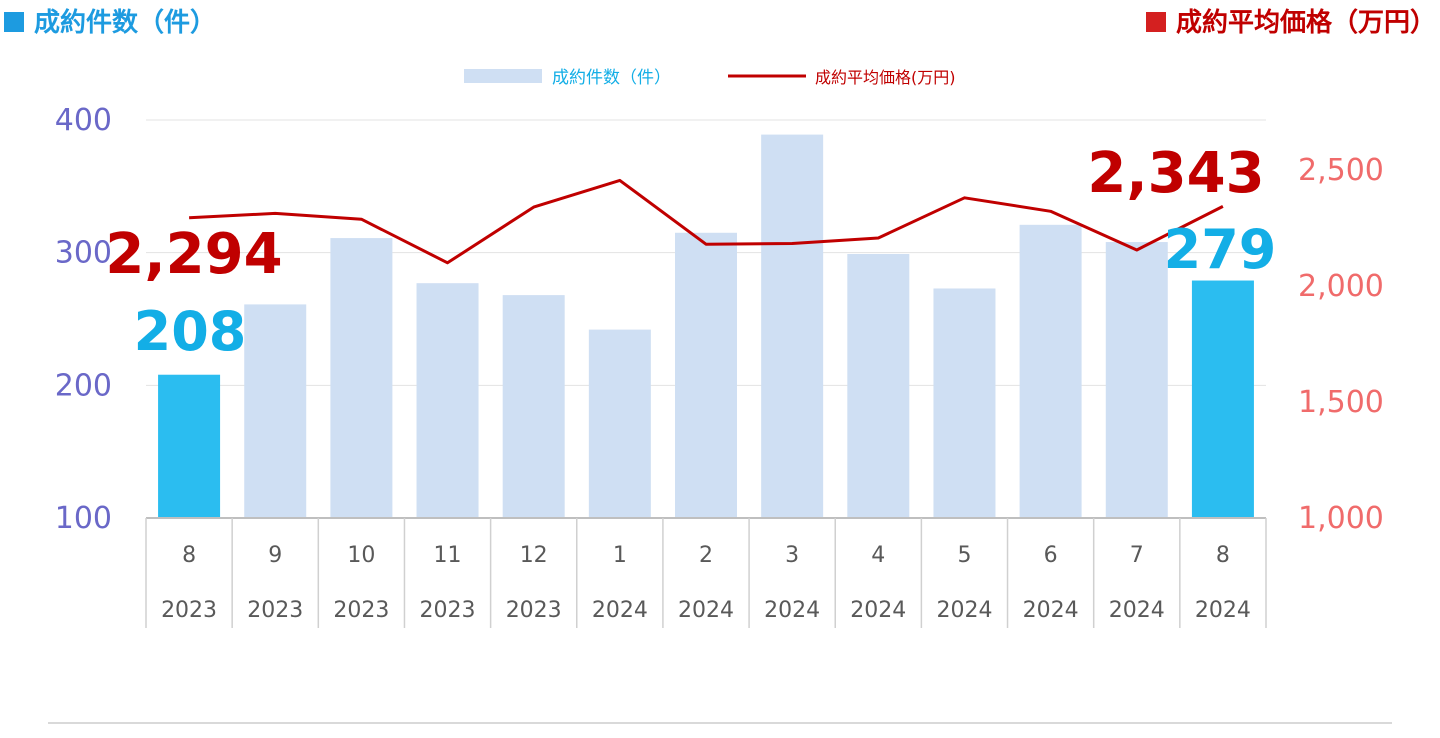 This screenshot has height=738, width=1440. I want to click on legend-label-price: 成約平均価格(万円), so click(885, 77).